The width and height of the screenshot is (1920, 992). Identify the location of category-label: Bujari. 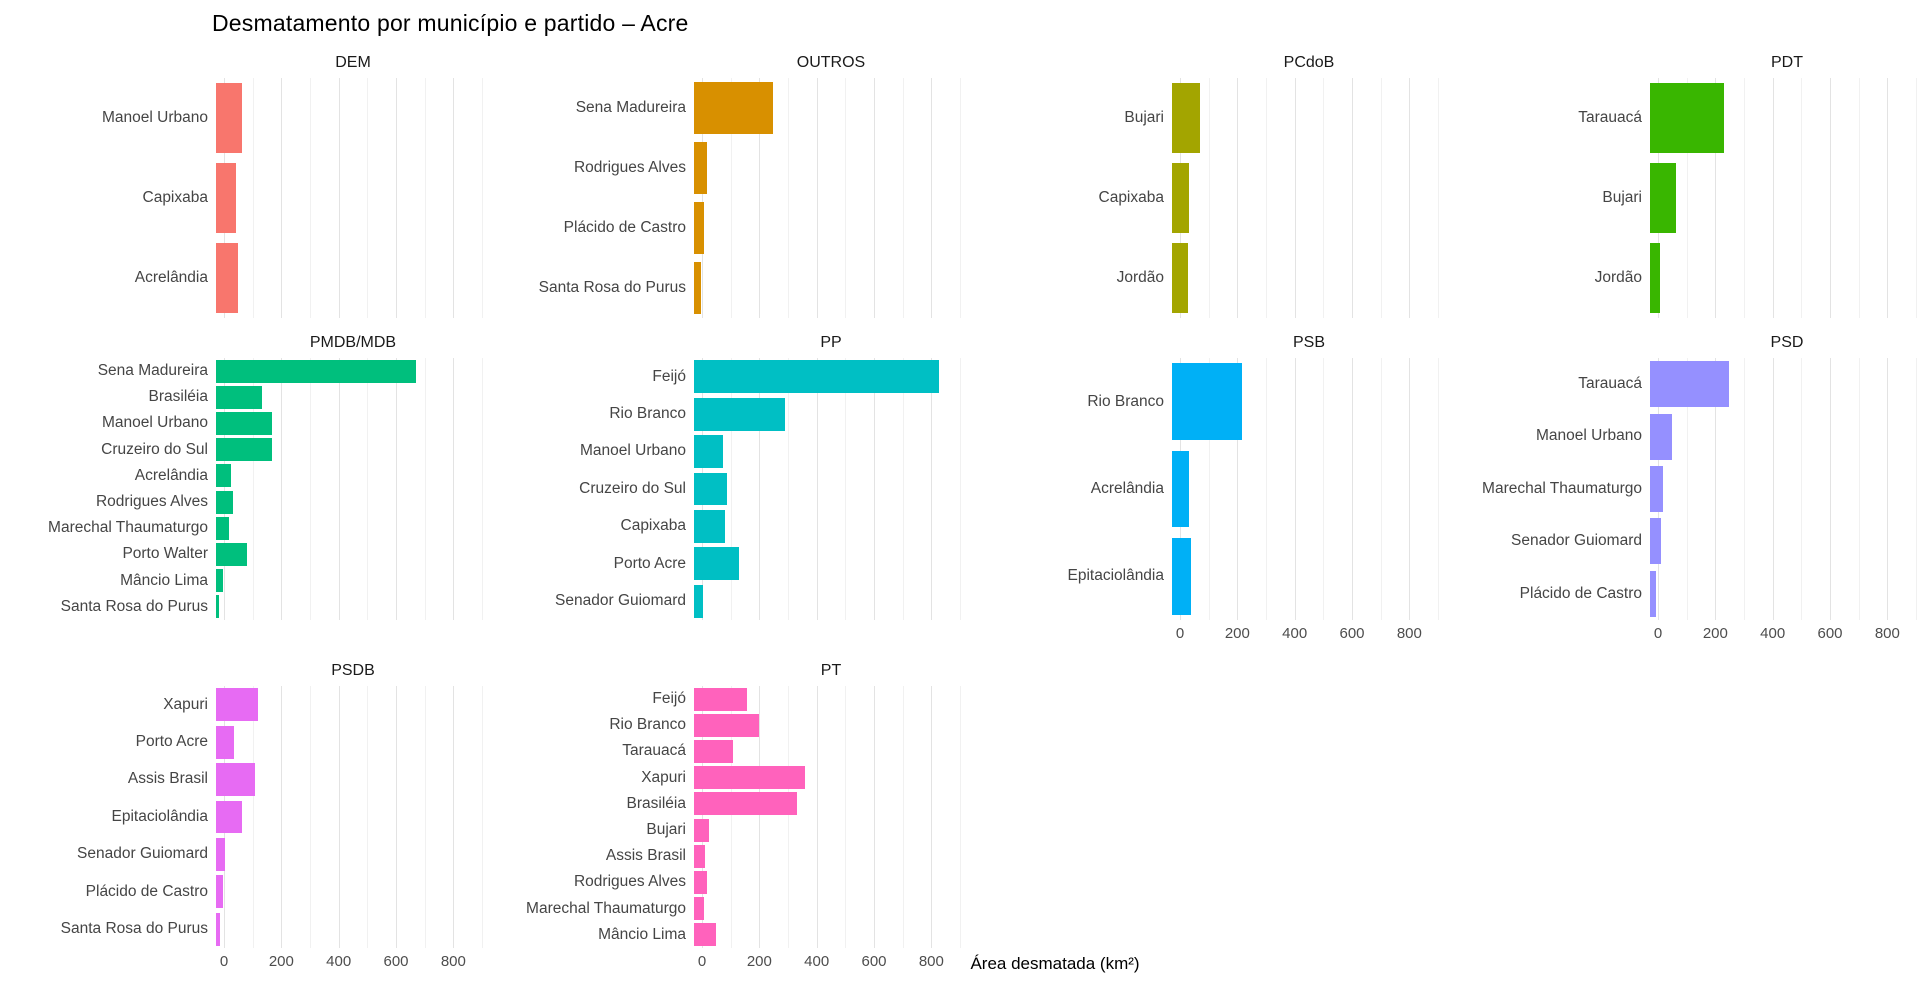
(1622, 197).